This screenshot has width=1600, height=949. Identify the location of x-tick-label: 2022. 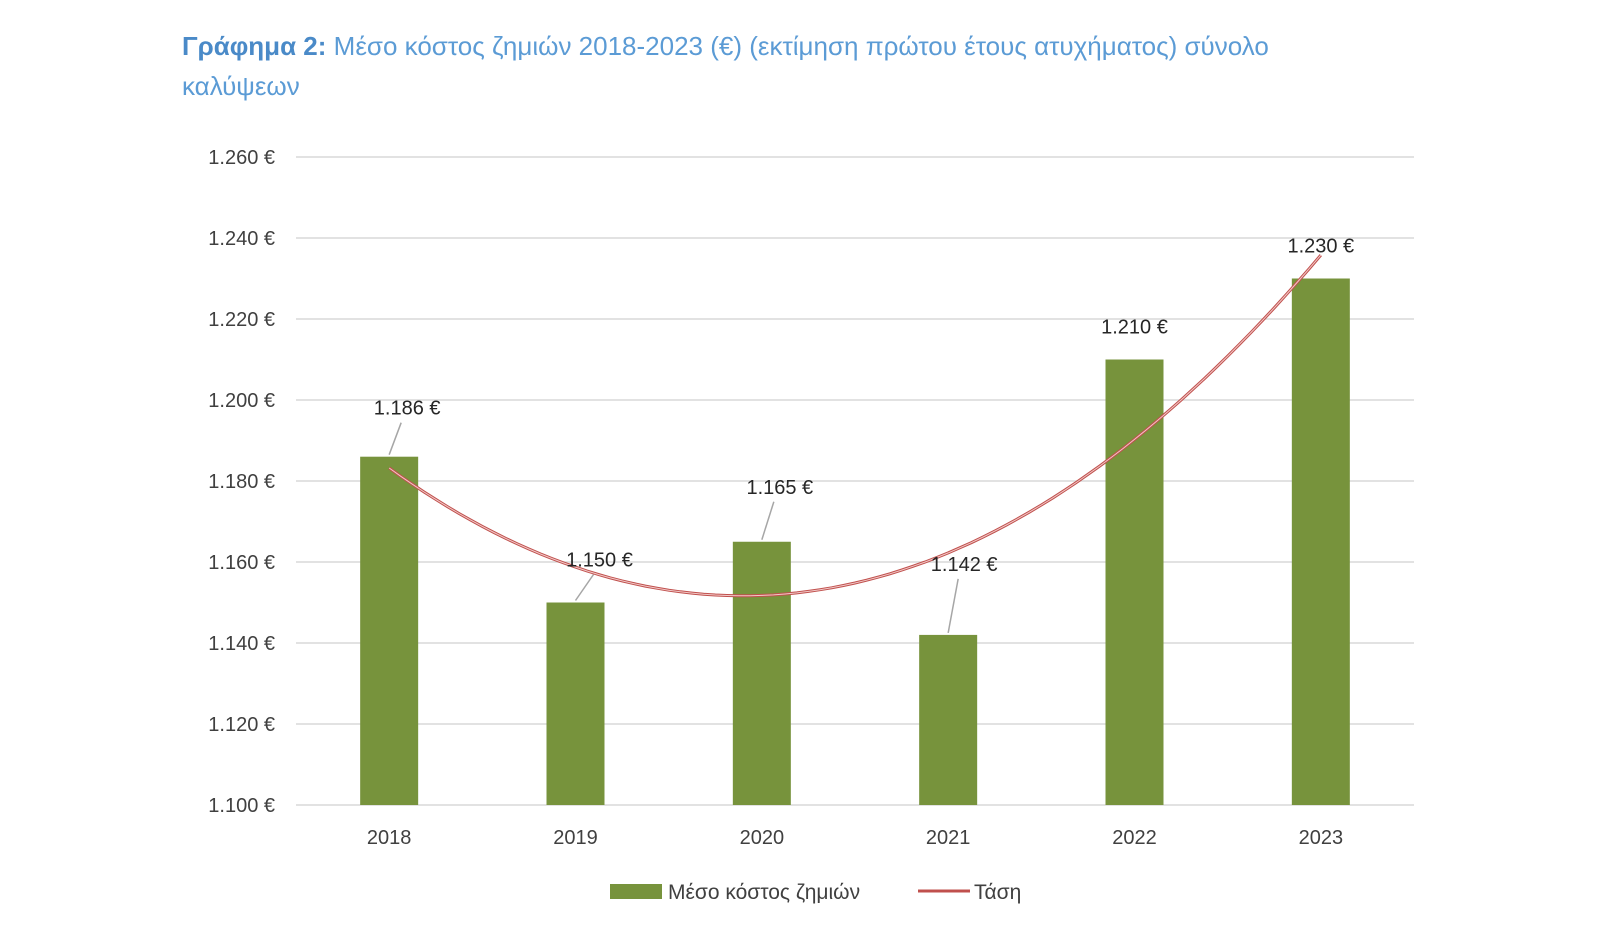
(1134, 838).